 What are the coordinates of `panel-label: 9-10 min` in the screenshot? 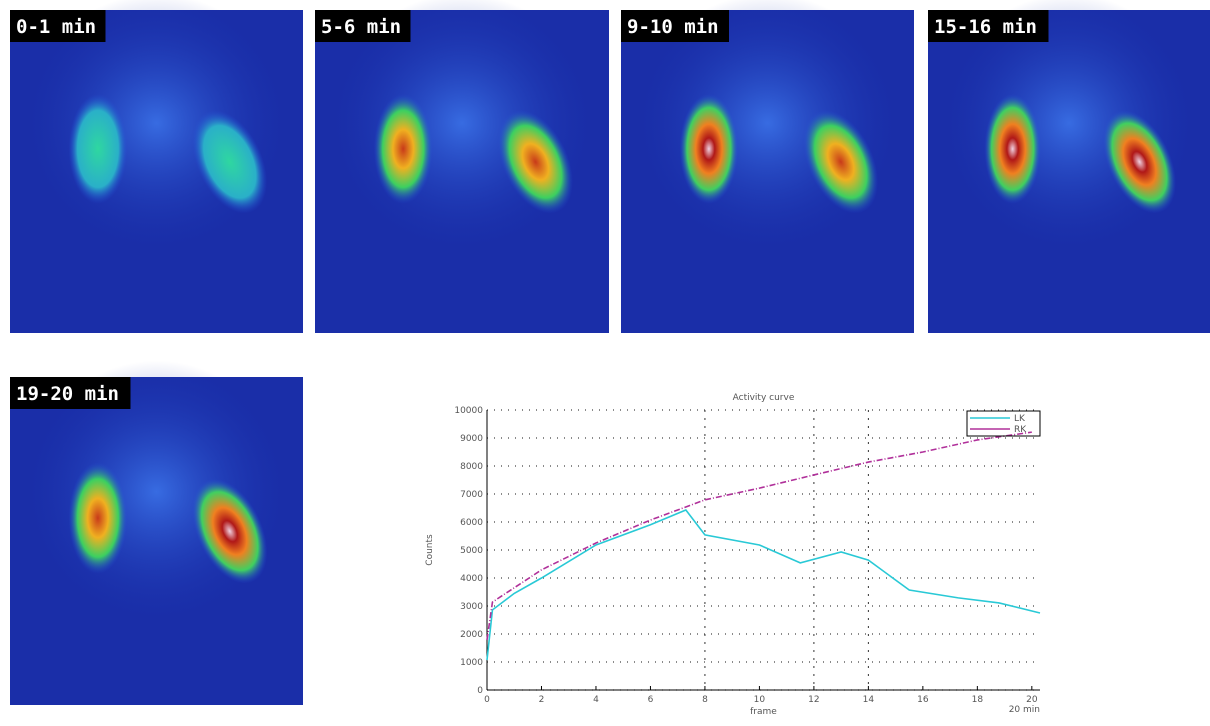 It's located at (673, 27).